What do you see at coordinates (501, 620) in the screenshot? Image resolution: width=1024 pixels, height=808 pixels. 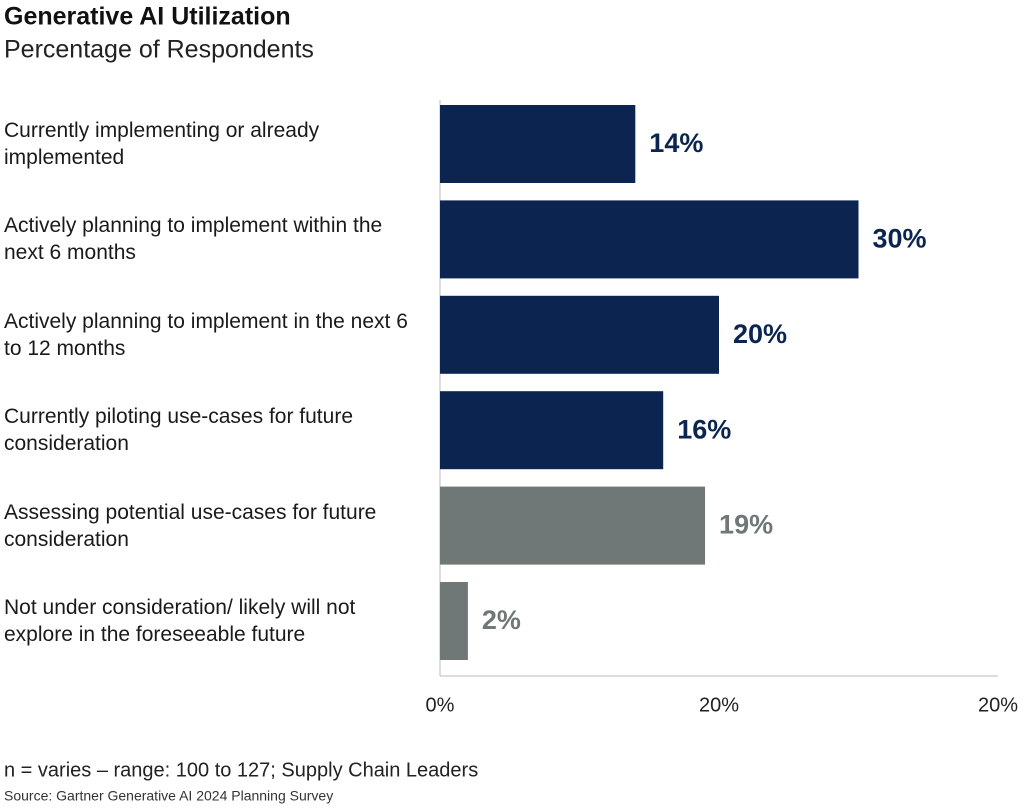 I see `value-label: 2%` at bounding box center [501, 620].